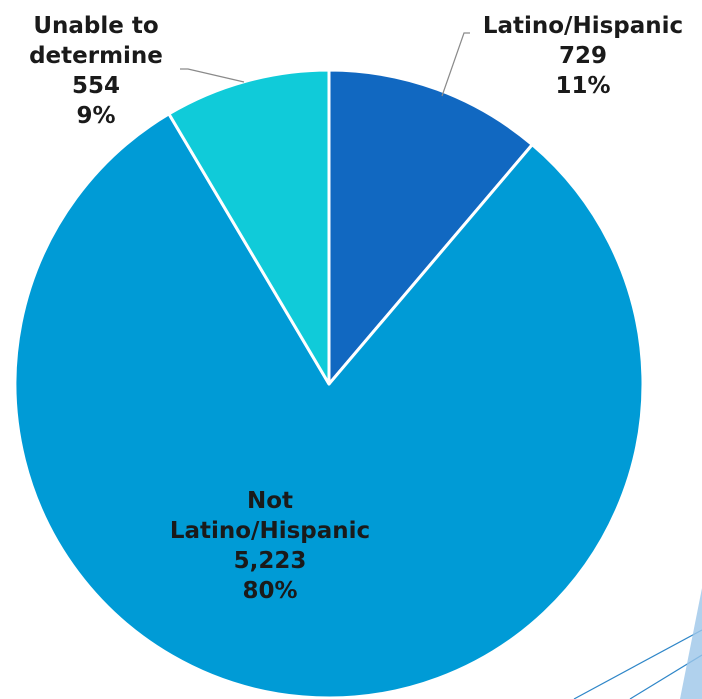 This screenshot has width=702, height=699. What do you see at coordinates (582, 86) in the screenshot?
I see `slice-label: 11%` at bounding box center [582, 86].